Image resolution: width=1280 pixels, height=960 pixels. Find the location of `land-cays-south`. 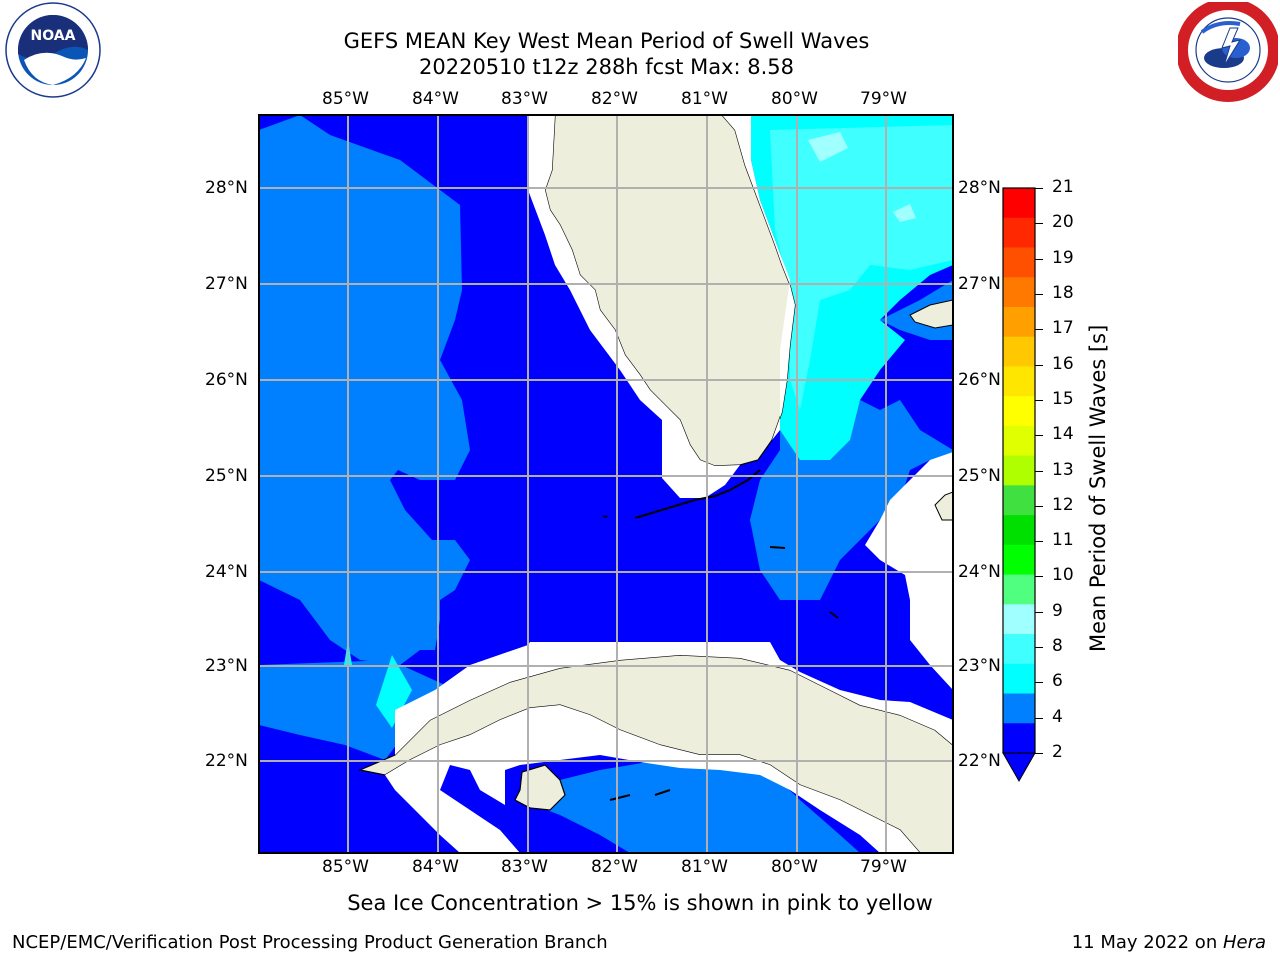

land-cays-south is located at coordinates (724, 673).